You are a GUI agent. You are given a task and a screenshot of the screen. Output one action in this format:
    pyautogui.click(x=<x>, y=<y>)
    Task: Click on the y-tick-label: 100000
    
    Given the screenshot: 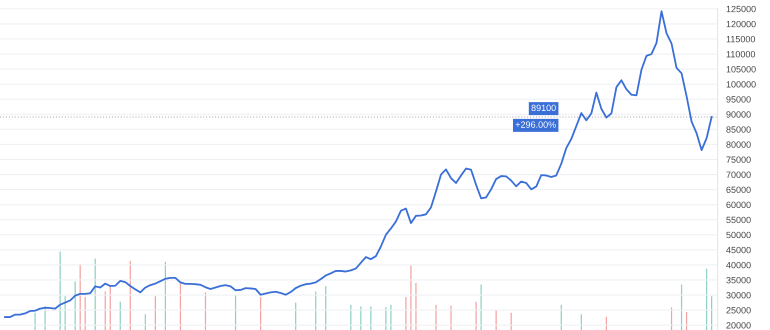 What is the action you would take?
    pyautogui.click(x=741, y=84)
    